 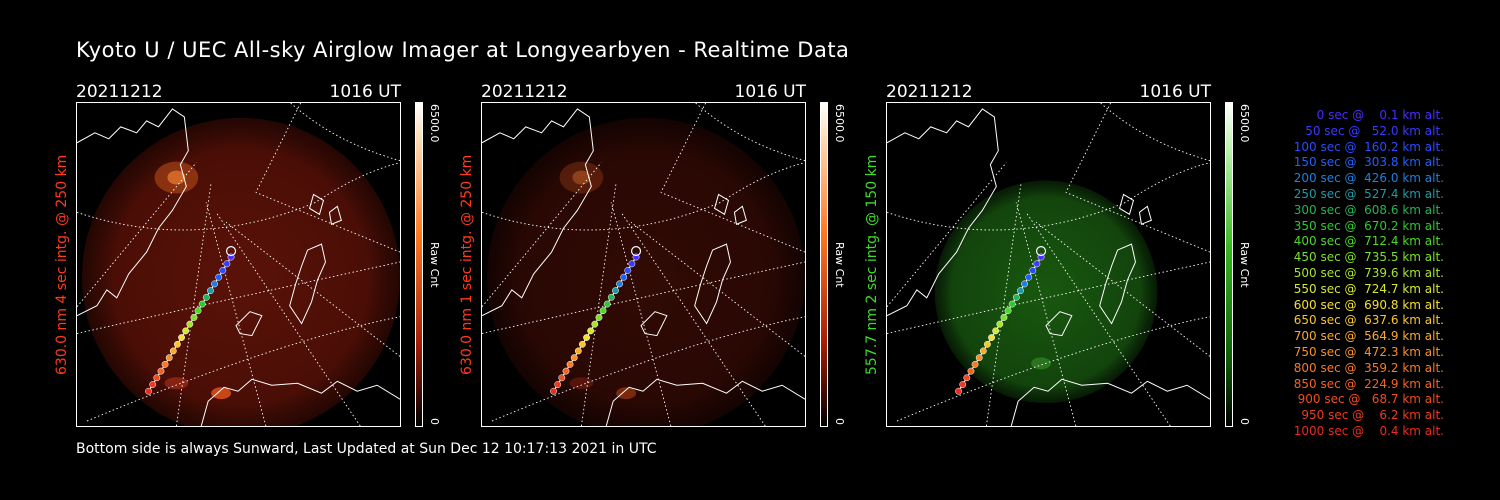 What do you see at coordinates (1366, 383) in the screenshot?
I see `legend-row: 850 sec @ 224.9 km alt.` at bounding box center [1366, 383].